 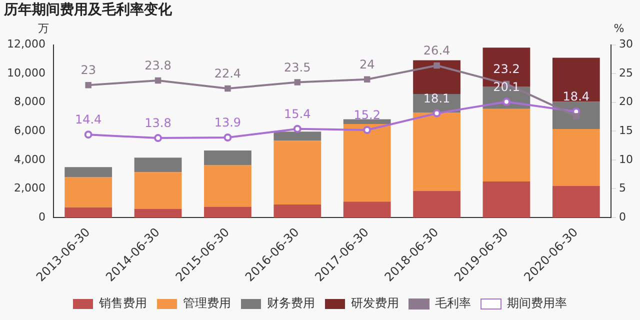 I want to click on y-tick-label: 10,000, so click(x=26, y=73).